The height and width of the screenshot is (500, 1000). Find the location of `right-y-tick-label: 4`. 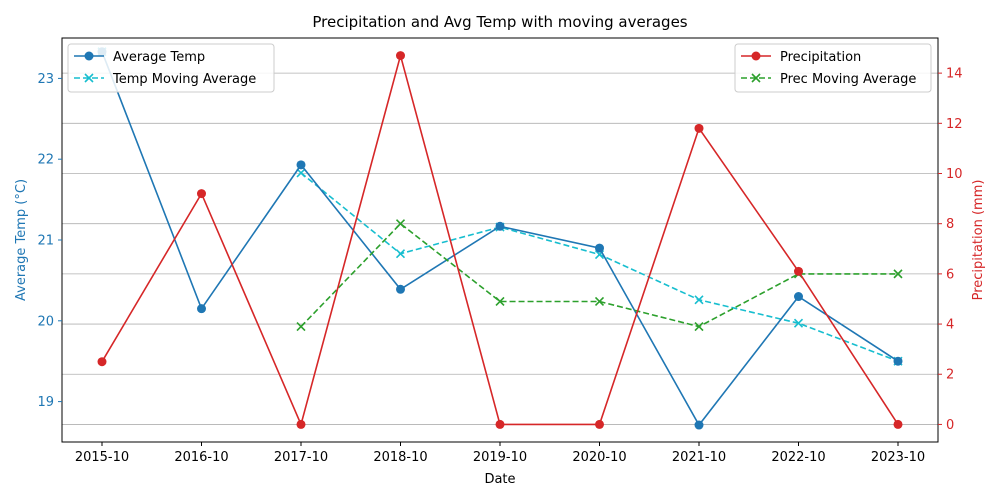

right-y-tick-label: 4 is located at coordinates (950, 325).